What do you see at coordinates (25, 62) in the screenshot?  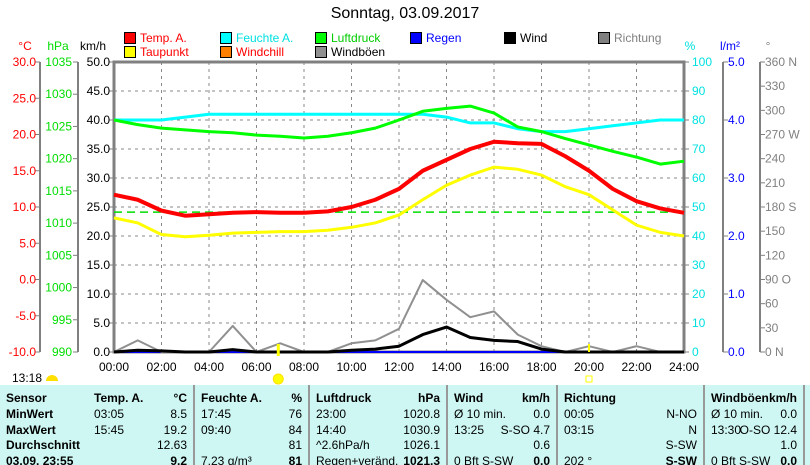 I see `temp-tick-label: 30.0` at bounding box center [25, 62].